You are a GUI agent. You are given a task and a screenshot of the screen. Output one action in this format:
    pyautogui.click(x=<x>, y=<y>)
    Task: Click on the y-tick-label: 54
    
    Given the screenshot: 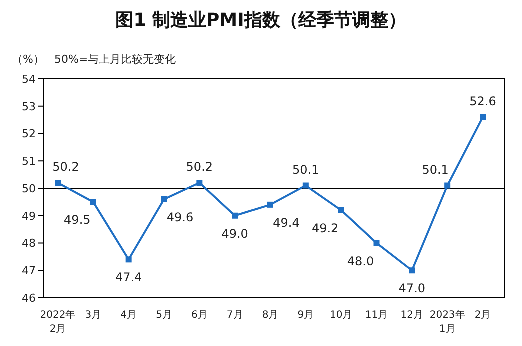 What is the action you would take?
    pyautogui.click(x=29, y=79)
    